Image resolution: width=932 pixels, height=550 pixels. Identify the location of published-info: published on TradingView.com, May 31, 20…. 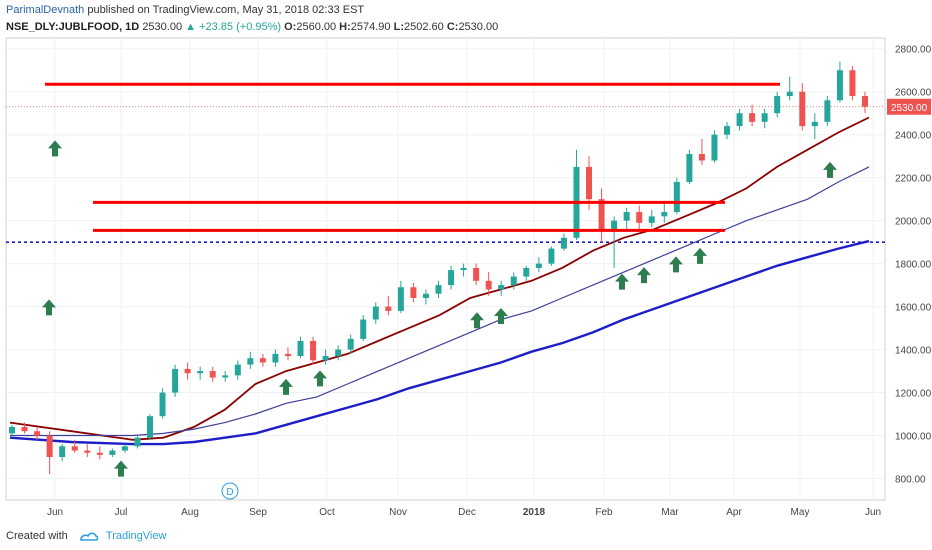
(226, 10).